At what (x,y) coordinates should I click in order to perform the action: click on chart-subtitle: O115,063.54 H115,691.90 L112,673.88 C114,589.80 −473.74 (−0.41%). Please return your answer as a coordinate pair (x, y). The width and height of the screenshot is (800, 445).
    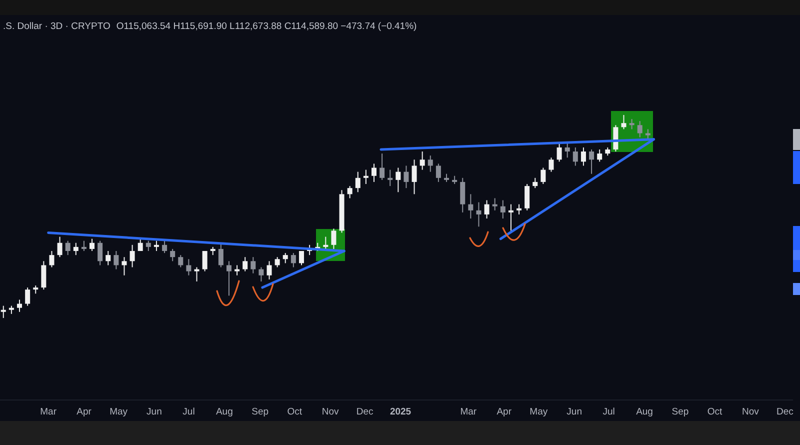
    Looking at the image, I should click on (266, 26).